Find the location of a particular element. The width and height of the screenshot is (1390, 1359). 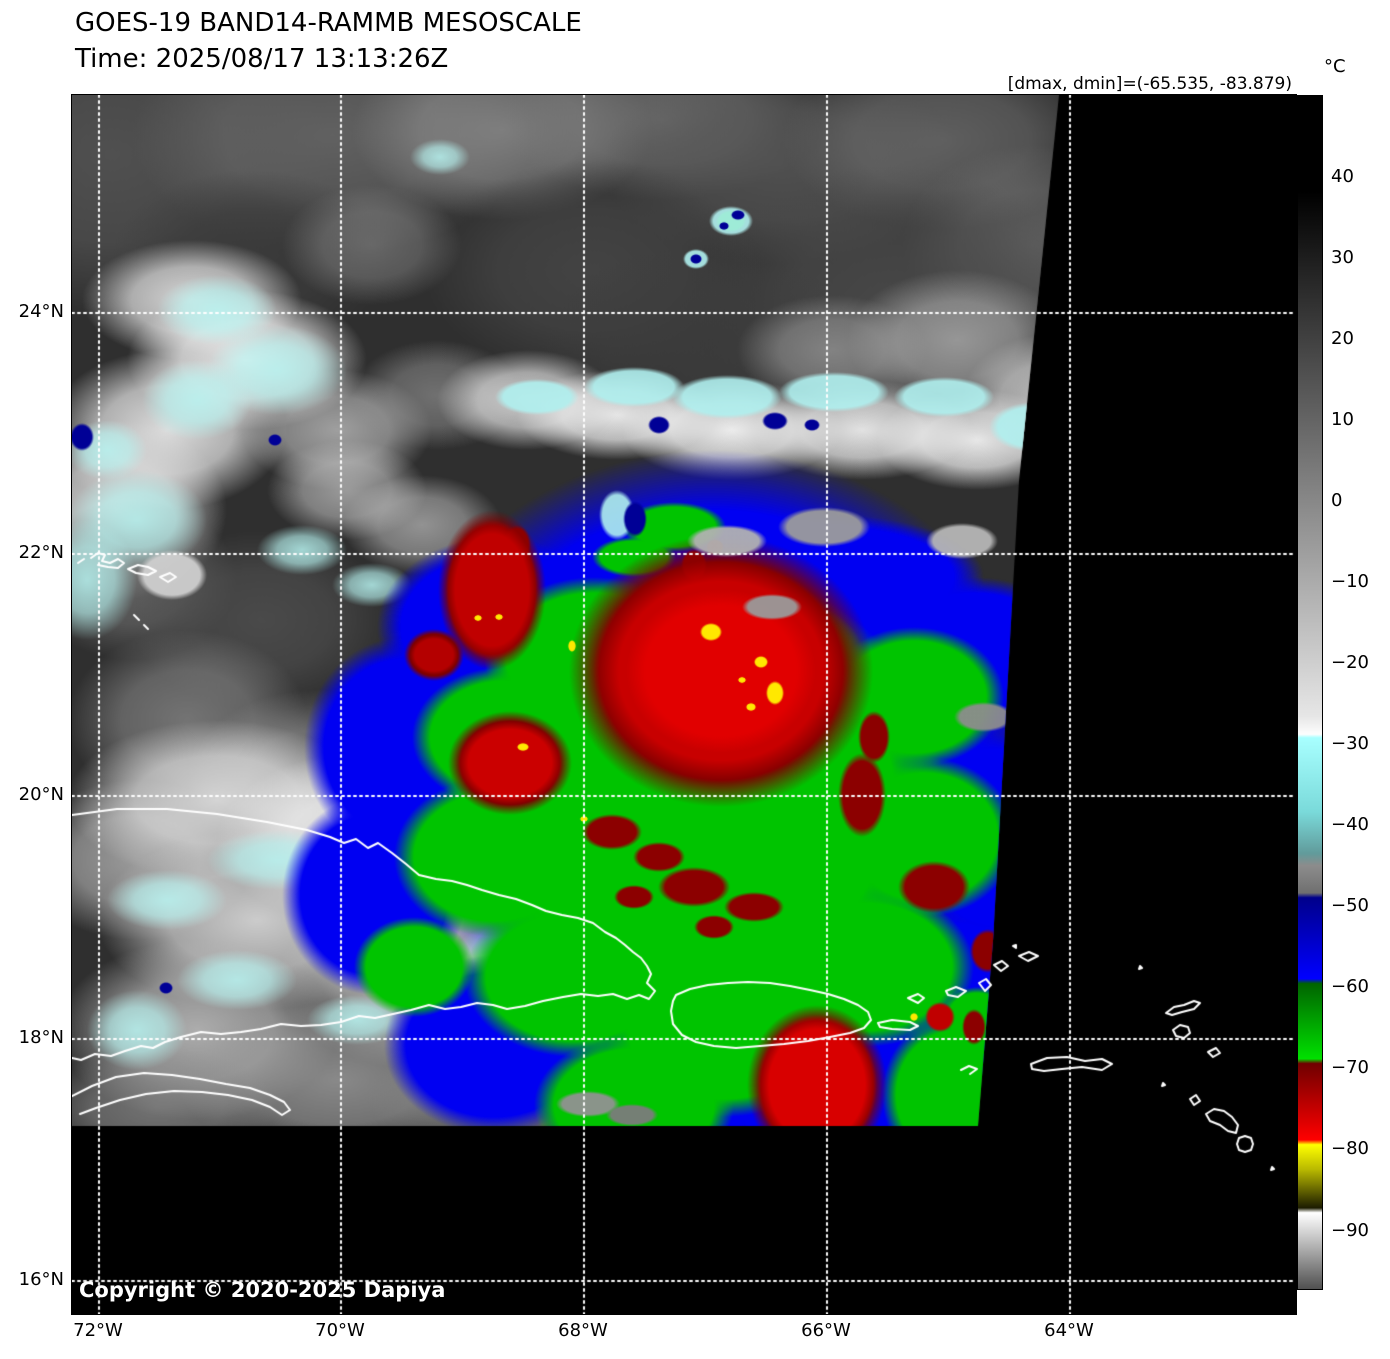

colorbar-tick-label: 30 is located at coordinates (1342, 257).